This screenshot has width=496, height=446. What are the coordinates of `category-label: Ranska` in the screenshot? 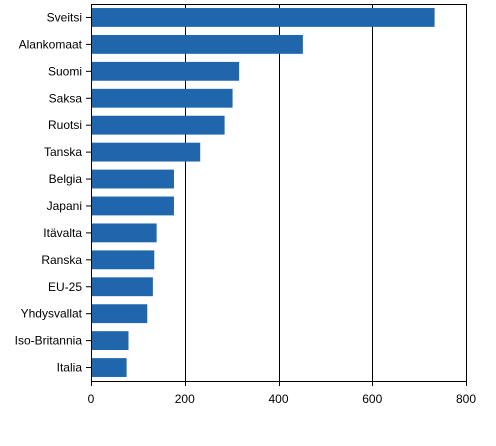 It's located at (61, 260).